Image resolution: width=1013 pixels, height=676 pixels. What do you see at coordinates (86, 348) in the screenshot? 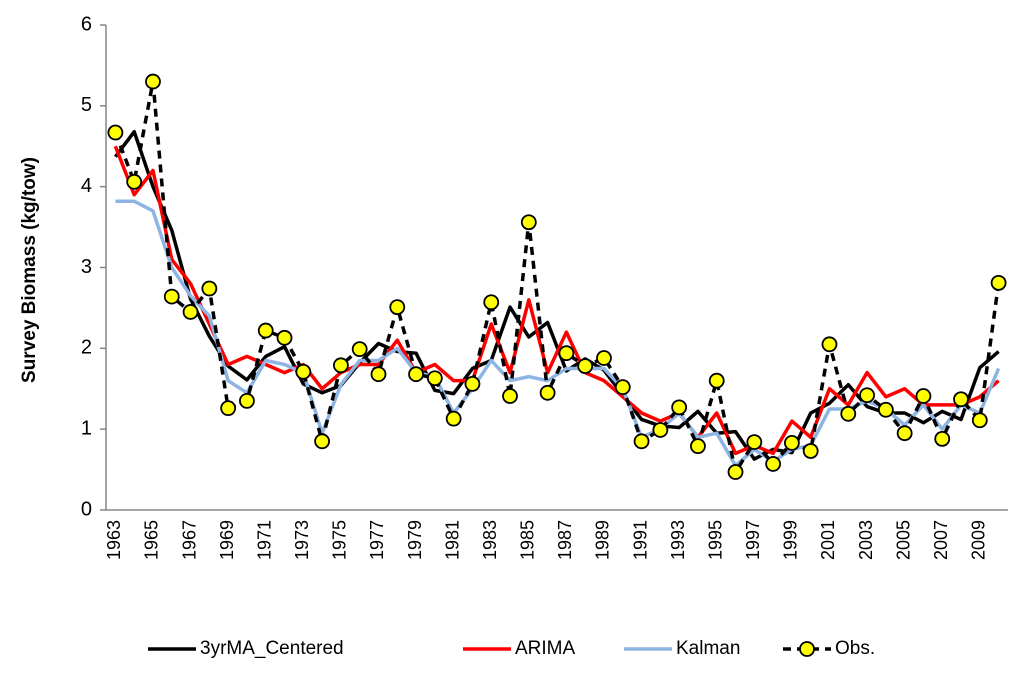
I see `y-tick-label: 2` at bounding box center [86, 348].